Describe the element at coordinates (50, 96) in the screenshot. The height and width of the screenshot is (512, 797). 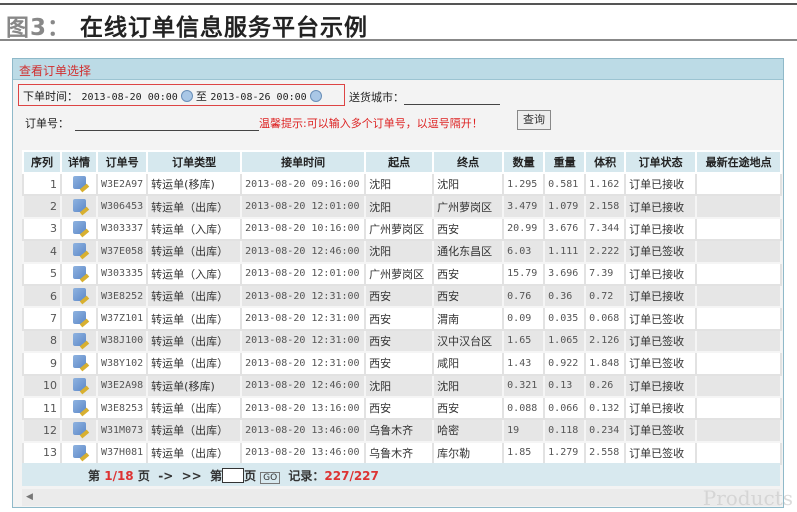
I see `date-label: 下单时间：` at that location.